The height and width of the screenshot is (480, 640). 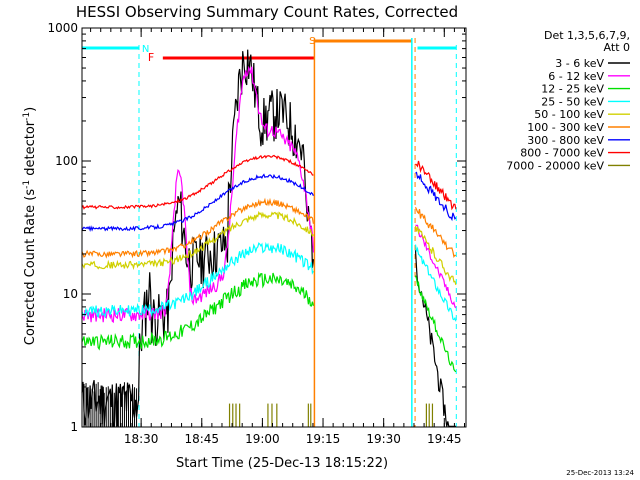 I want to click on x-tick-label: 18:30, so click(x=141, y=439).